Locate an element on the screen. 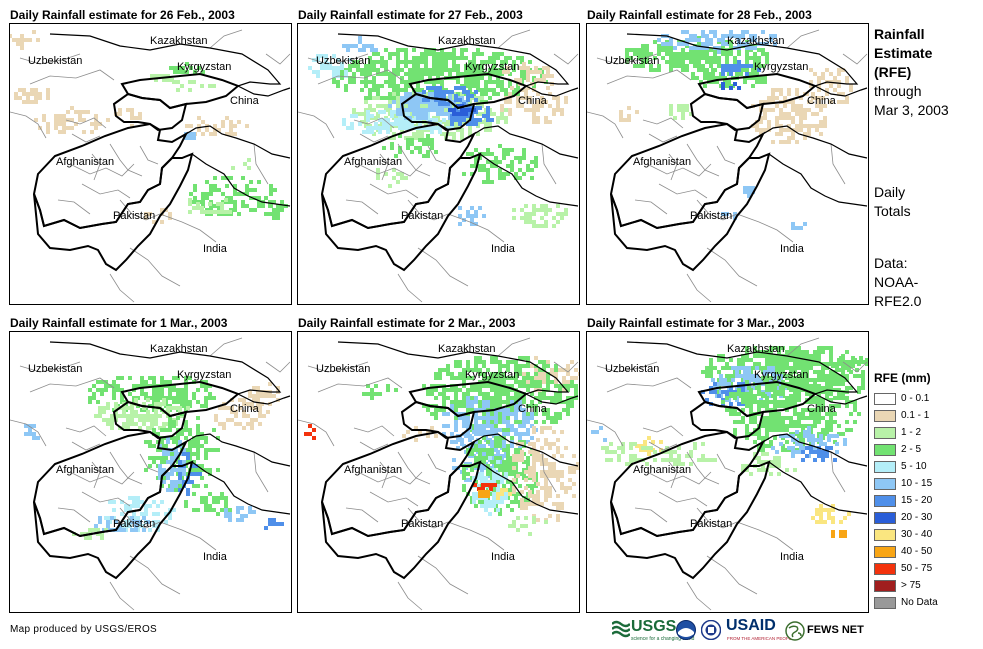 Image resolution: width=983 pixels, height=649 pixels. map-label-afghanistan: Afghanistan is located at coordinates (85, 162).